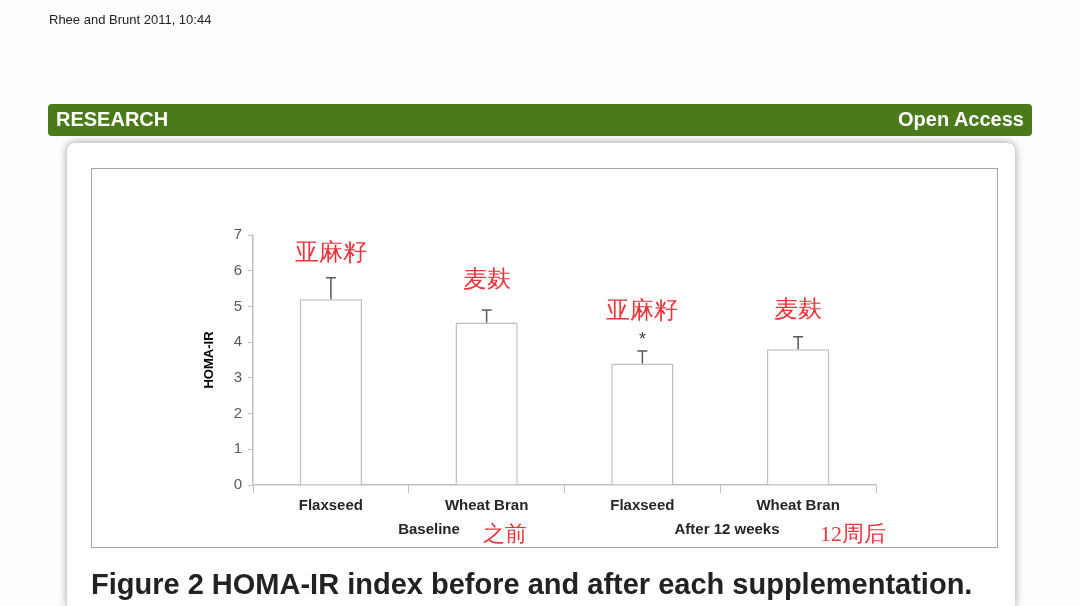  Describe the element at coordinates (112, 119) in the screenshot. I see `text: RESEARCH` at that location.